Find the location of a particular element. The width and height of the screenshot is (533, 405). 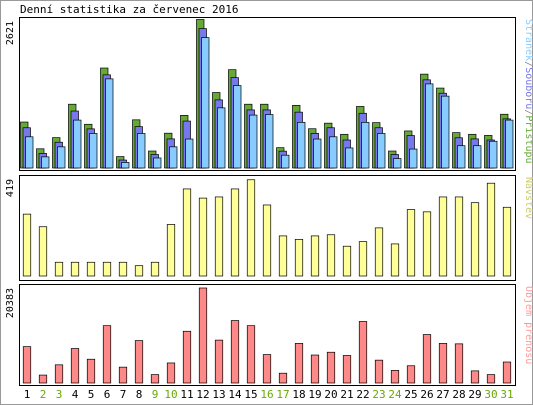

x-label-day-9: 9 is located at coordinates (155, 394).